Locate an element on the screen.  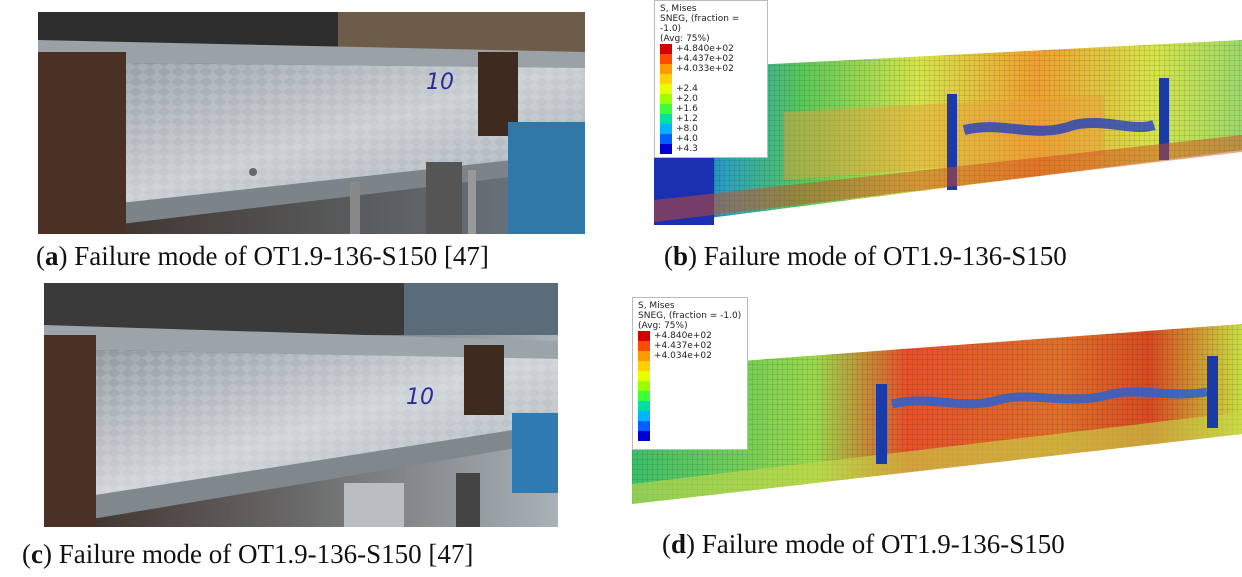
legend-b-row is located at coordinates (711, 79).